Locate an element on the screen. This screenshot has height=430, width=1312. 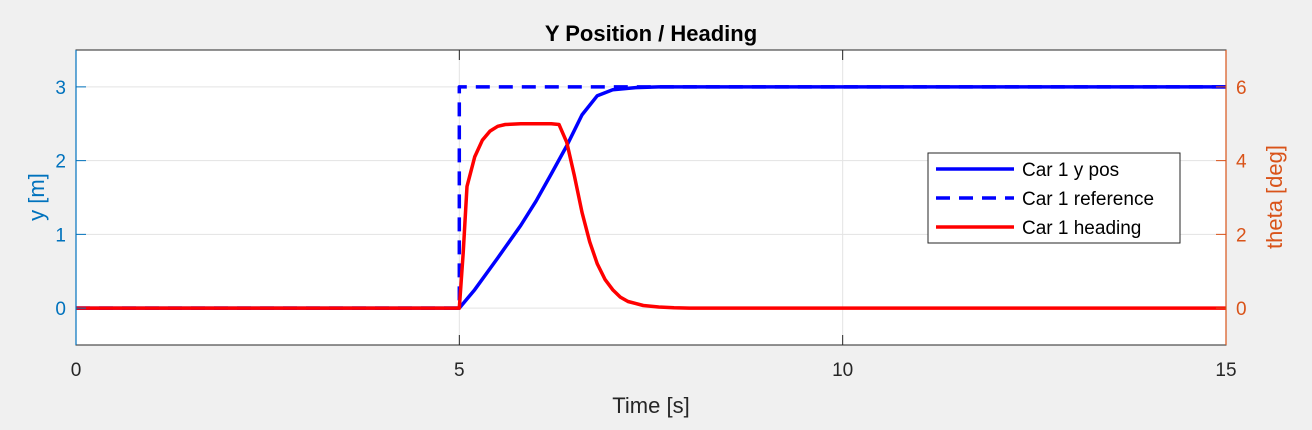
y-right-tick-label: 6 is located at coordinates (1241, 88).